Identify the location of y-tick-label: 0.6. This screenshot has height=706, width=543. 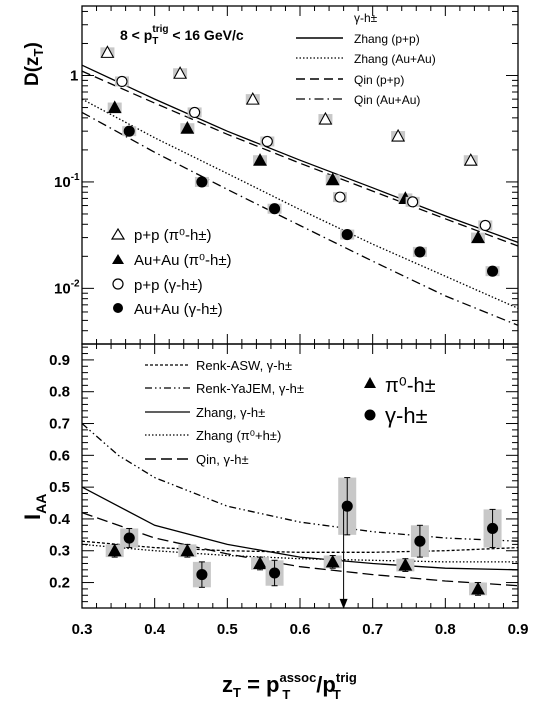
(59, 455).